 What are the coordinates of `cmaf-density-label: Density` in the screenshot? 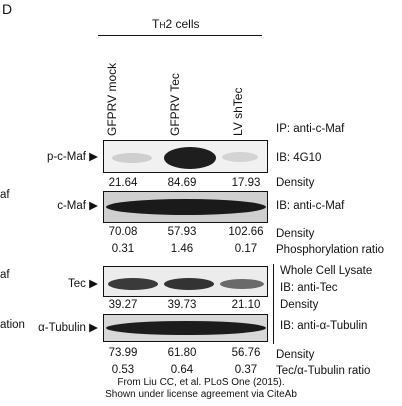 It's located at (295, 234).